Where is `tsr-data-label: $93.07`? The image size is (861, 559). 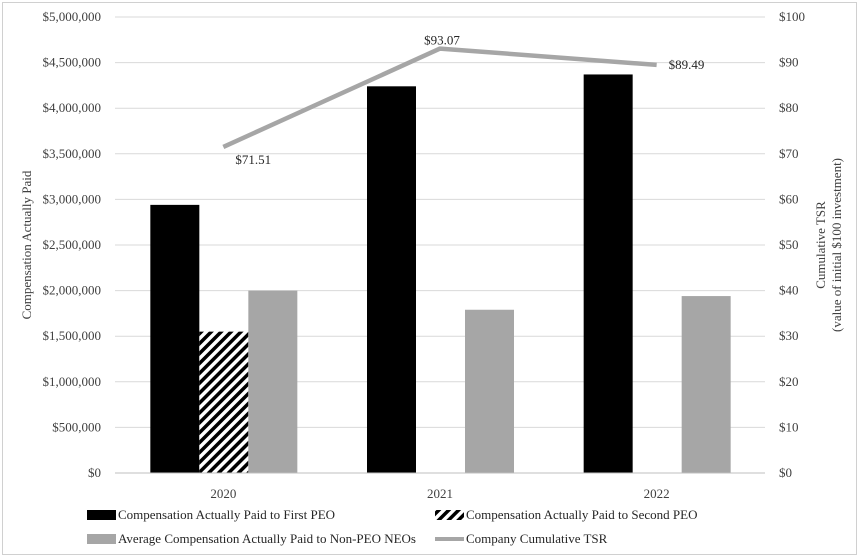 tsr-data-label: $93.07 is located at coordinates (442, 40).